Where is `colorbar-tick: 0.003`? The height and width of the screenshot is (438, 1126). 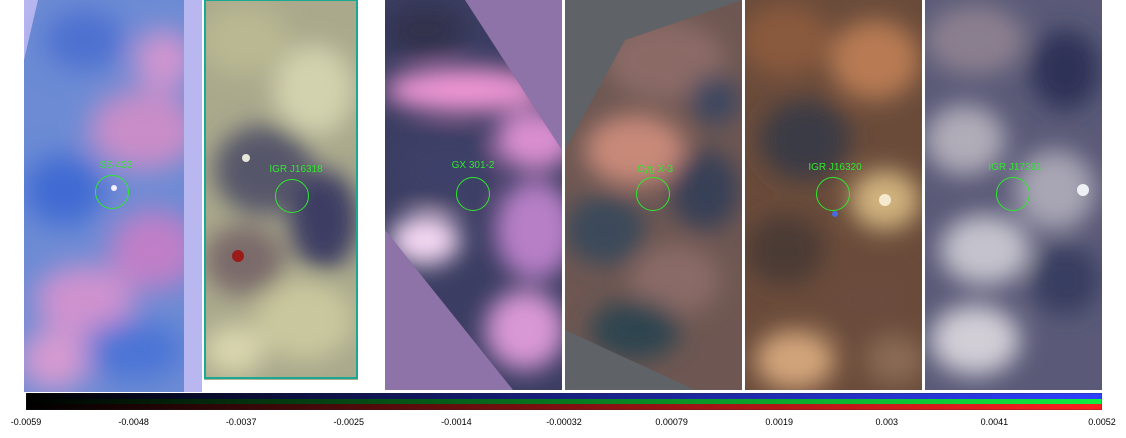 colorbar-tick: 0.003 is located at coordinates (887, 422).